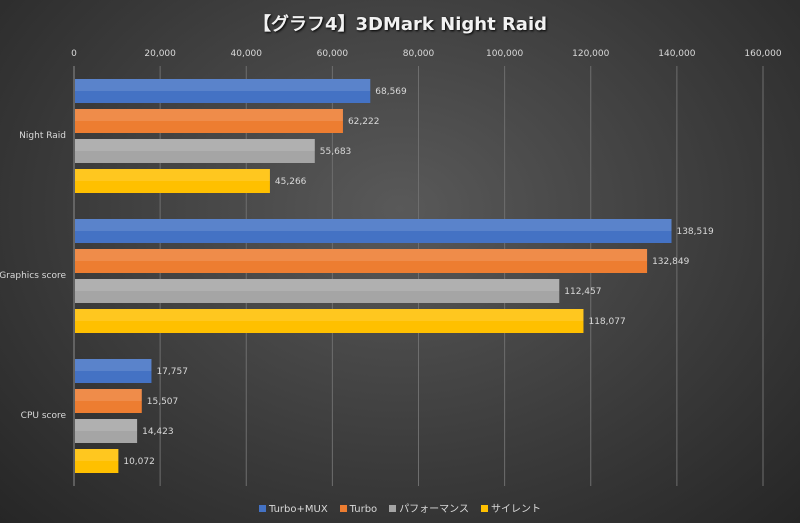  Describe the element at coordinates (364, 122) in the screenshot. I see `data-label: 62,222` at that location.